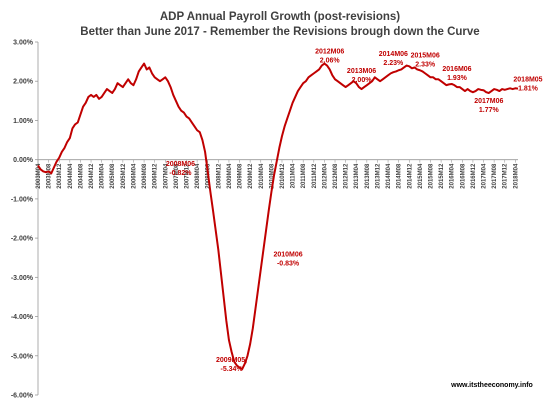 This screenshot has width=557, height=404. I want to click on y-tick-label: -3.00%, so click(22, 278).